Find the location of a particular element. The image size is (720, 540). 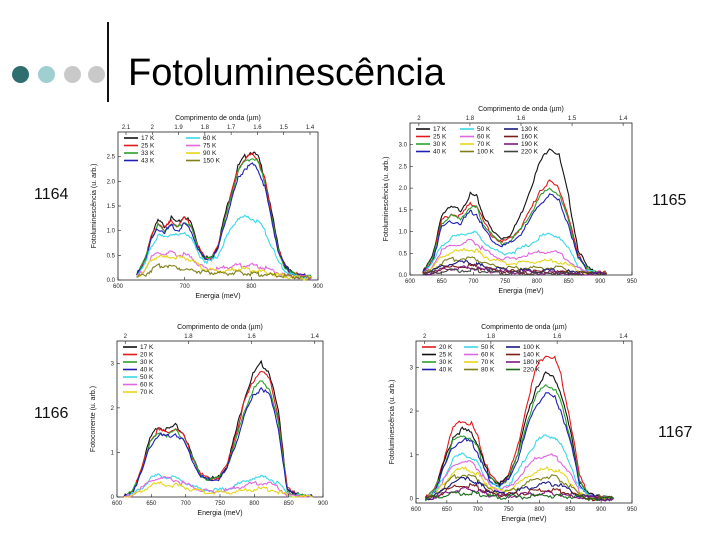

legend-label: 43 K is located at coordinates (148, 161).